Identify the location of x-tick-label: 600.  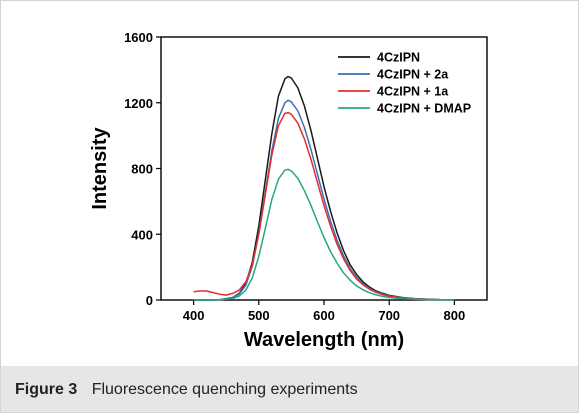
(324, 315).